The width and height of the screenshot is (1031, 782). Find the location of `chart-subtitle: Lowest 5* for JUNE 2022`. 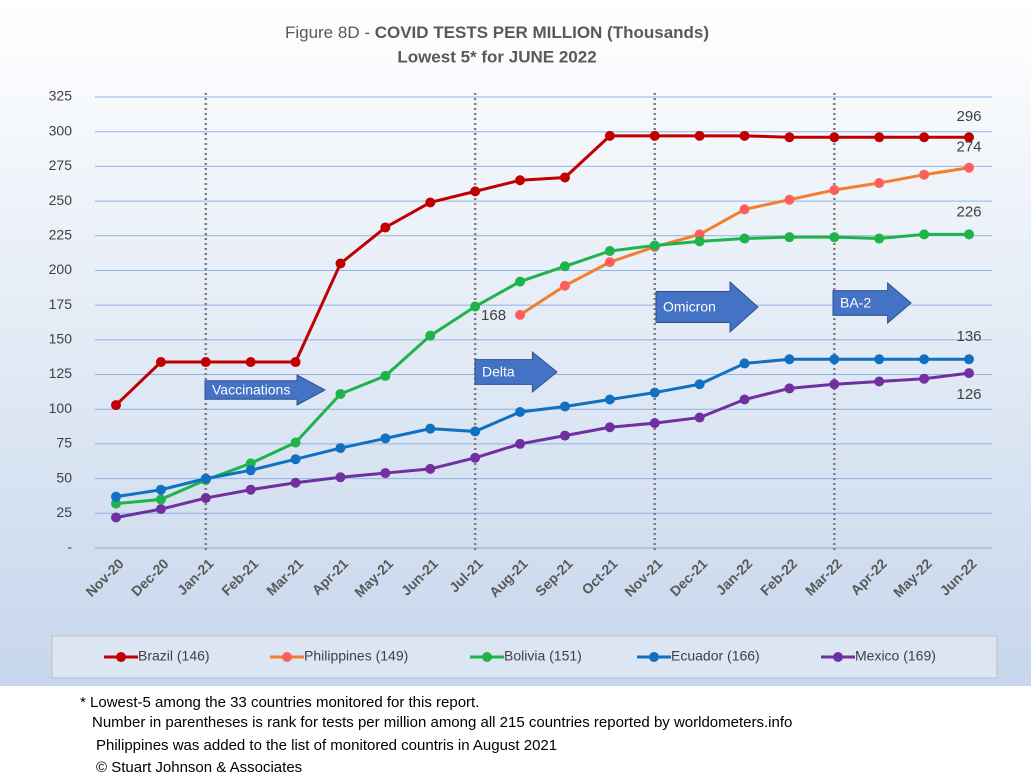

chart-subtitle: Lowest 5* for JUNE 2022 is located at coordinates (496, 56).